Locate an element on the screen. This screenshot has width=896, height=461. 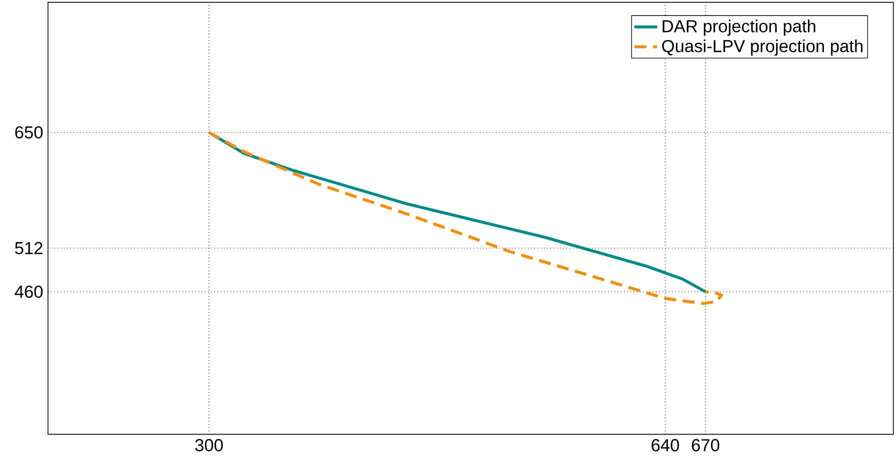
x-tick-label: 640 is located at coordinates (666, 445).